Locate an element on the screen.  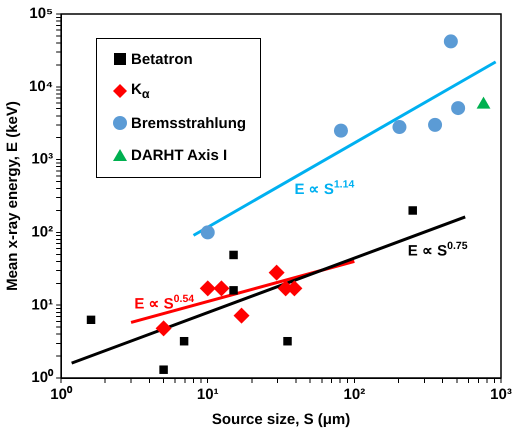
y-tick-label: 10³ is located at coordinates (42, 159).